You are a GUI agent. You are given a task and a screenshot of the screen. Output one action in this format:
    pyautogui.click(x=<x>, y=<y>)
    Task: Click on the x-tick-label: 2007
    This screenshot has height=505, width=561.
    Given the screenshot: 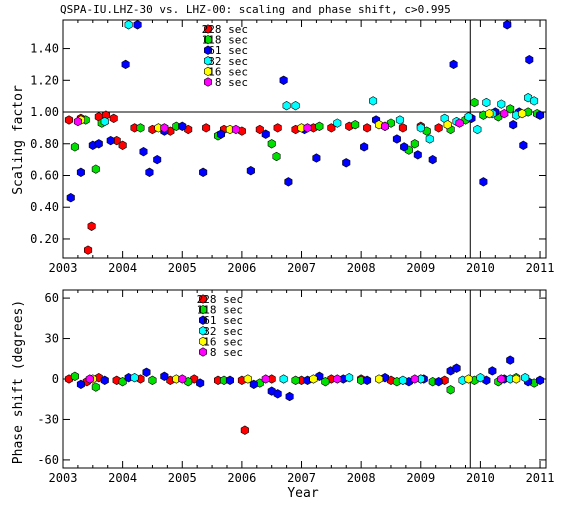 What is the action you would take?
    pyautogui.click(x=301, y=268)
    